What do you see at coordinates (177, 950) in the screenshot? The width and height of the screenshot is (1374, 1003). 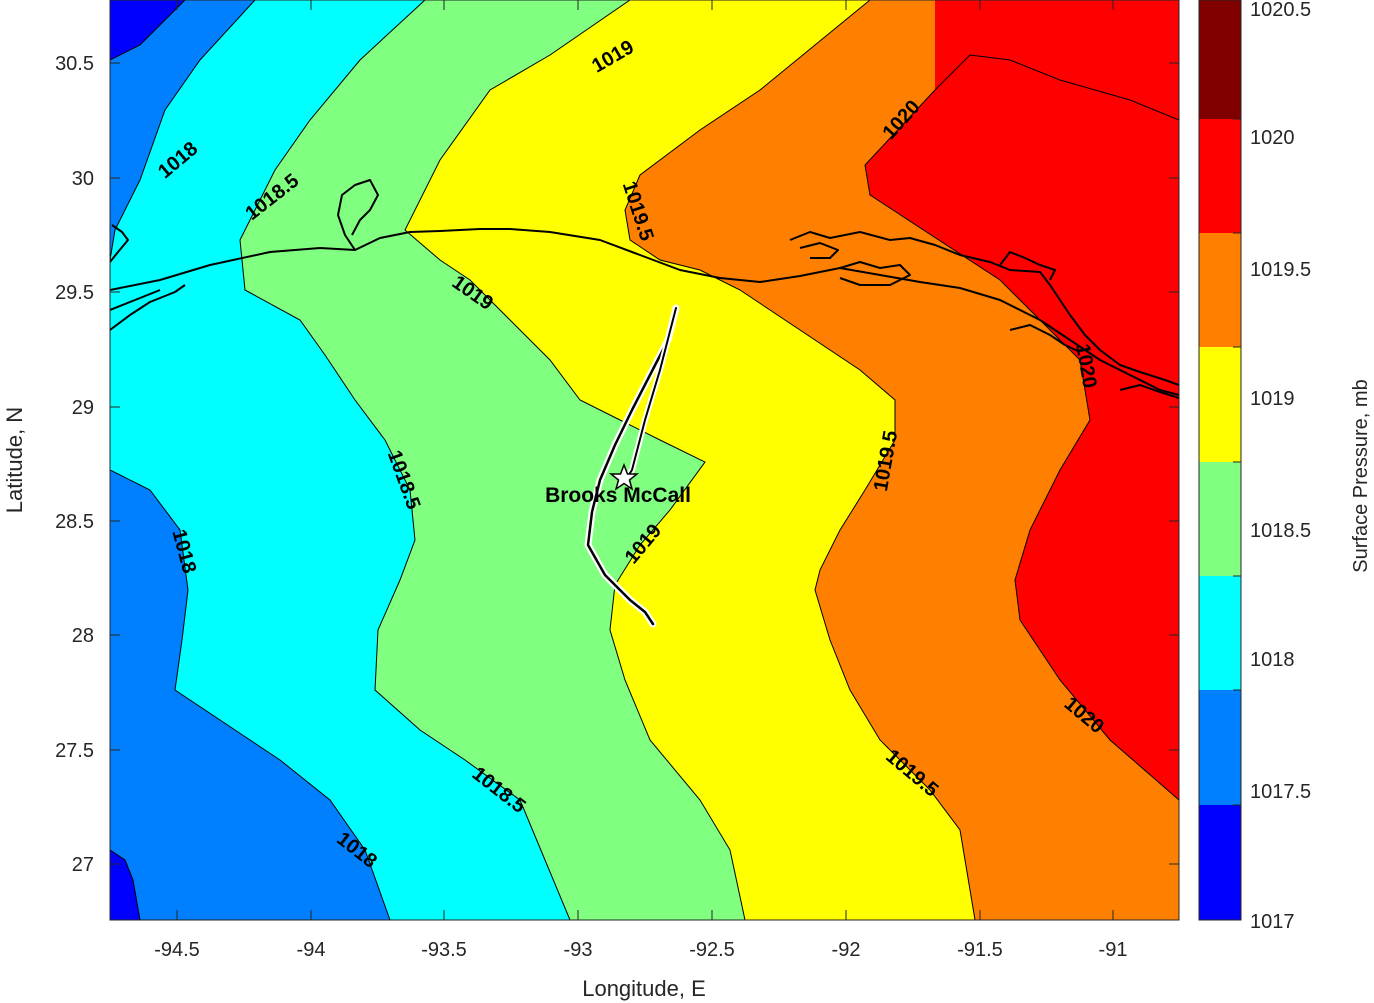 I see `x-tick-label: -94.5` at bounding box center [177, 950].